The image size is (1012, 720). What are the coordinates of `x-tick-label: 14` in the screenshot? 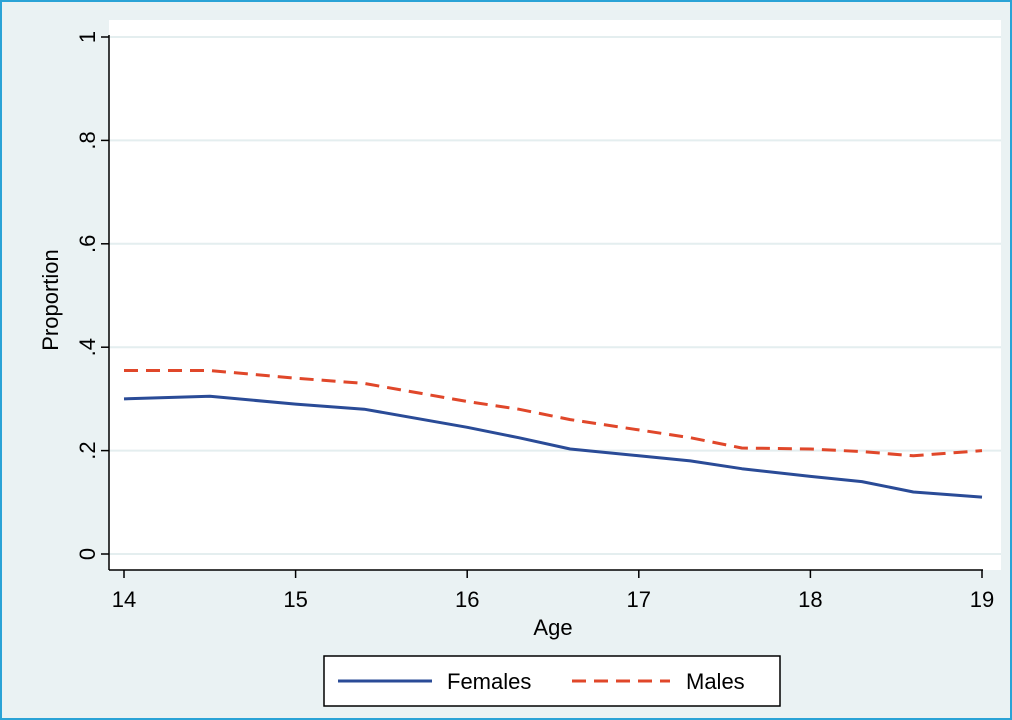 It's located at (124, 599).